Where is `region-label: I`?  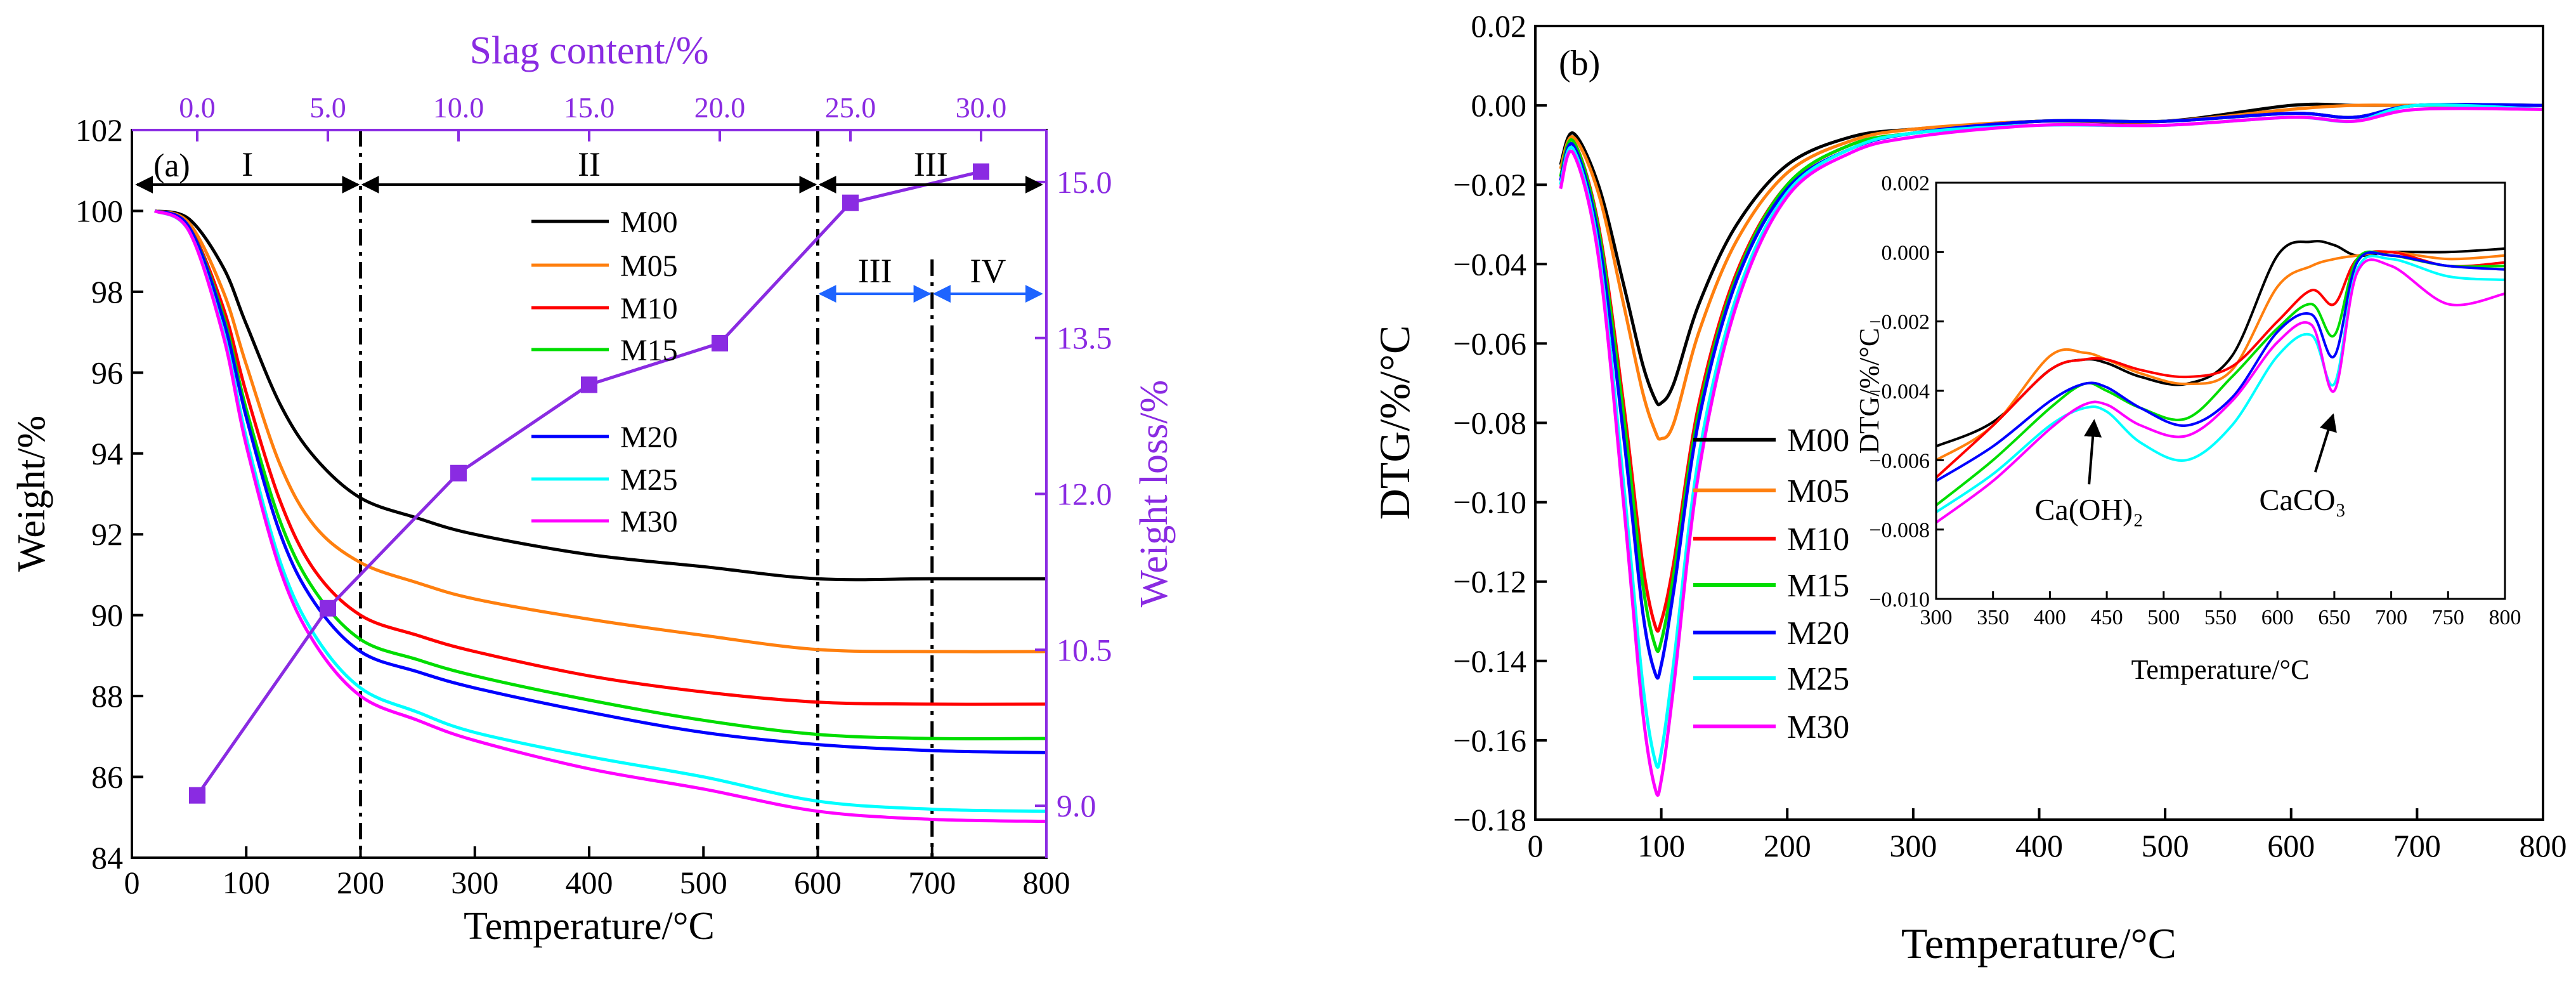 region-label: I is located at coordinates (248, 164).